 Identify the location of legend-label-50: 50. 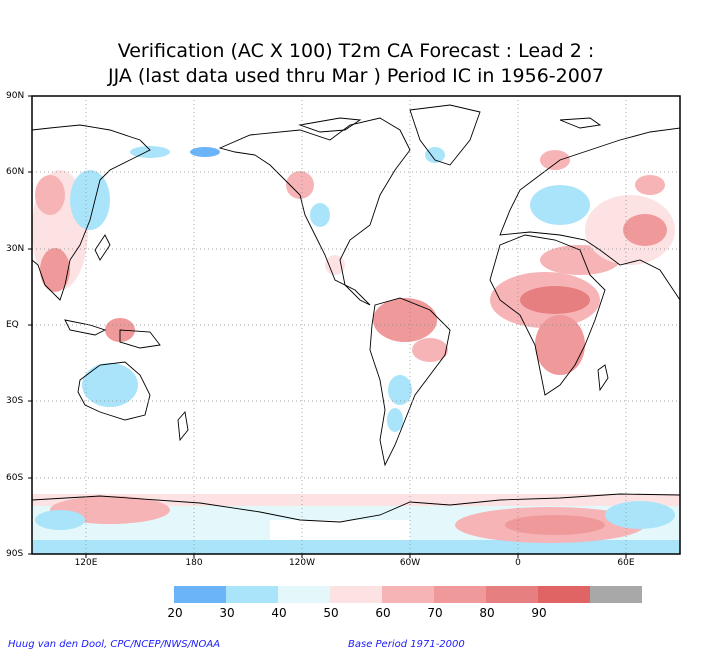
(331, 613).